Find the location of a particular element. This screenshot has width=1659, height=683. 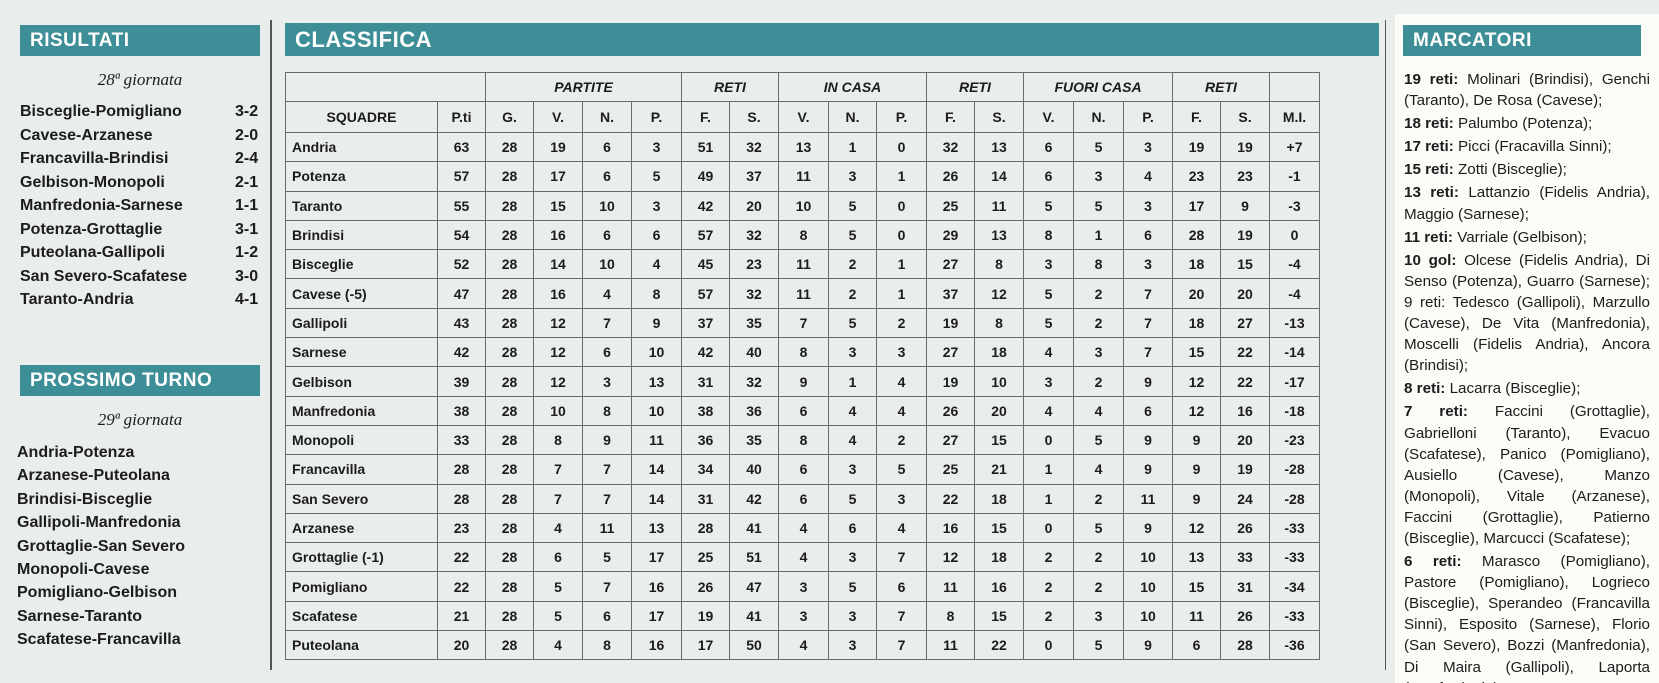

stat-cell: 27 is located at coordinates (950, 264).